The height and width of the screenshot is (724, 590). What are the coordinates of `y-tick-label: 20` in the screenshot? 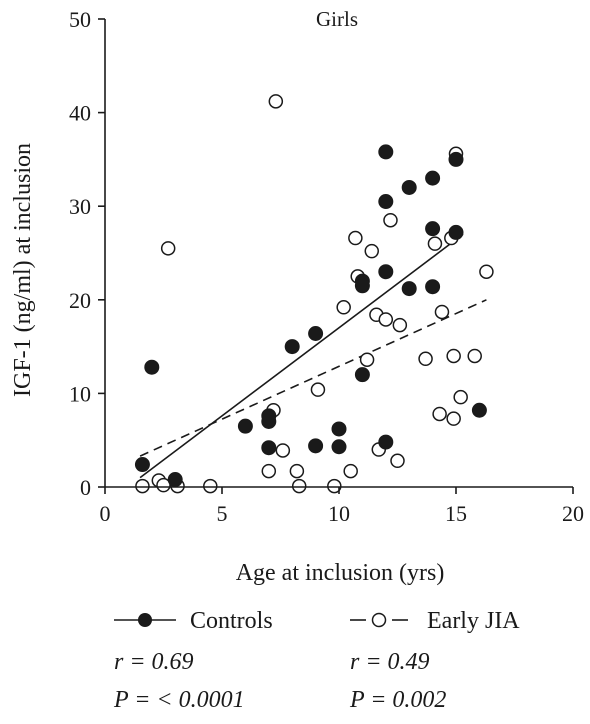 It's located at (80, 300).